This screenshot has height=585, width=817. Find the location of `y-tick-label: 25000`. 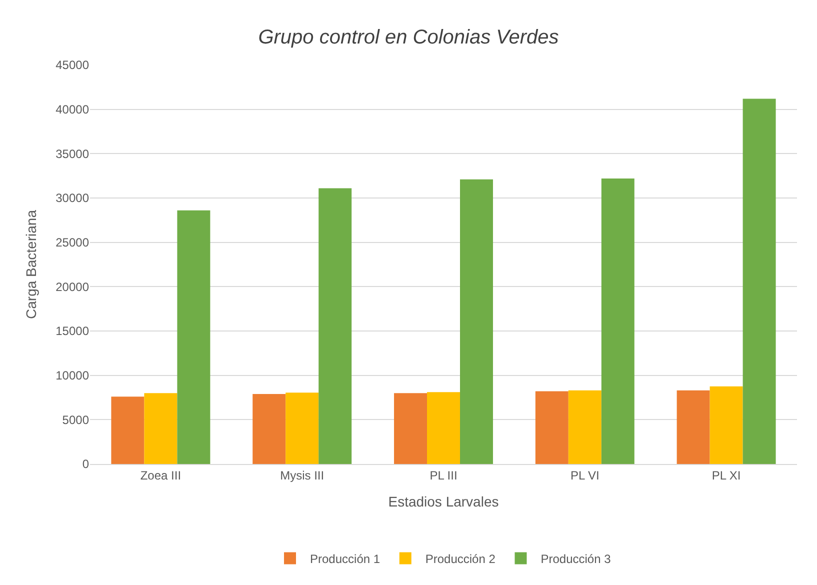

y-tick-label: 25000 is located at coordinates (73, 243).